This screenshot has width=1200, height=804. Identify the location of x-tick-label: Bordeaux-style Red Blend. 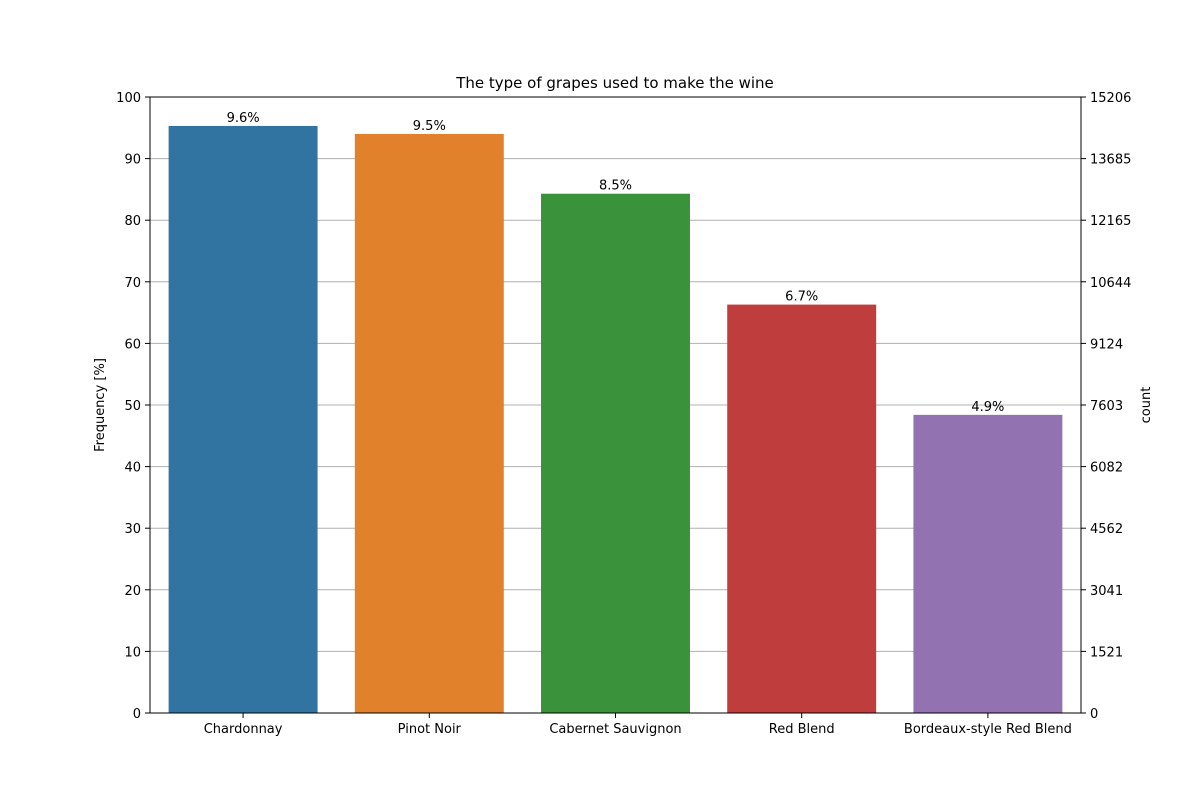
(988, 729).